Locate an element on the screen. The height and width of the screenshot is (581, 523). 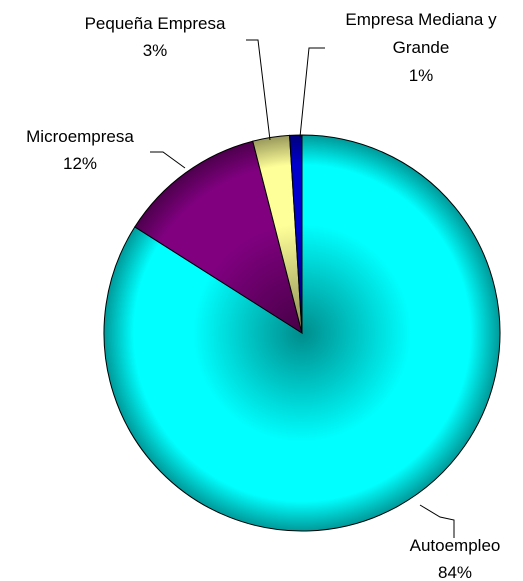
slice-label: Pequeña Empresa 3% is located at coordinates (155, 37).